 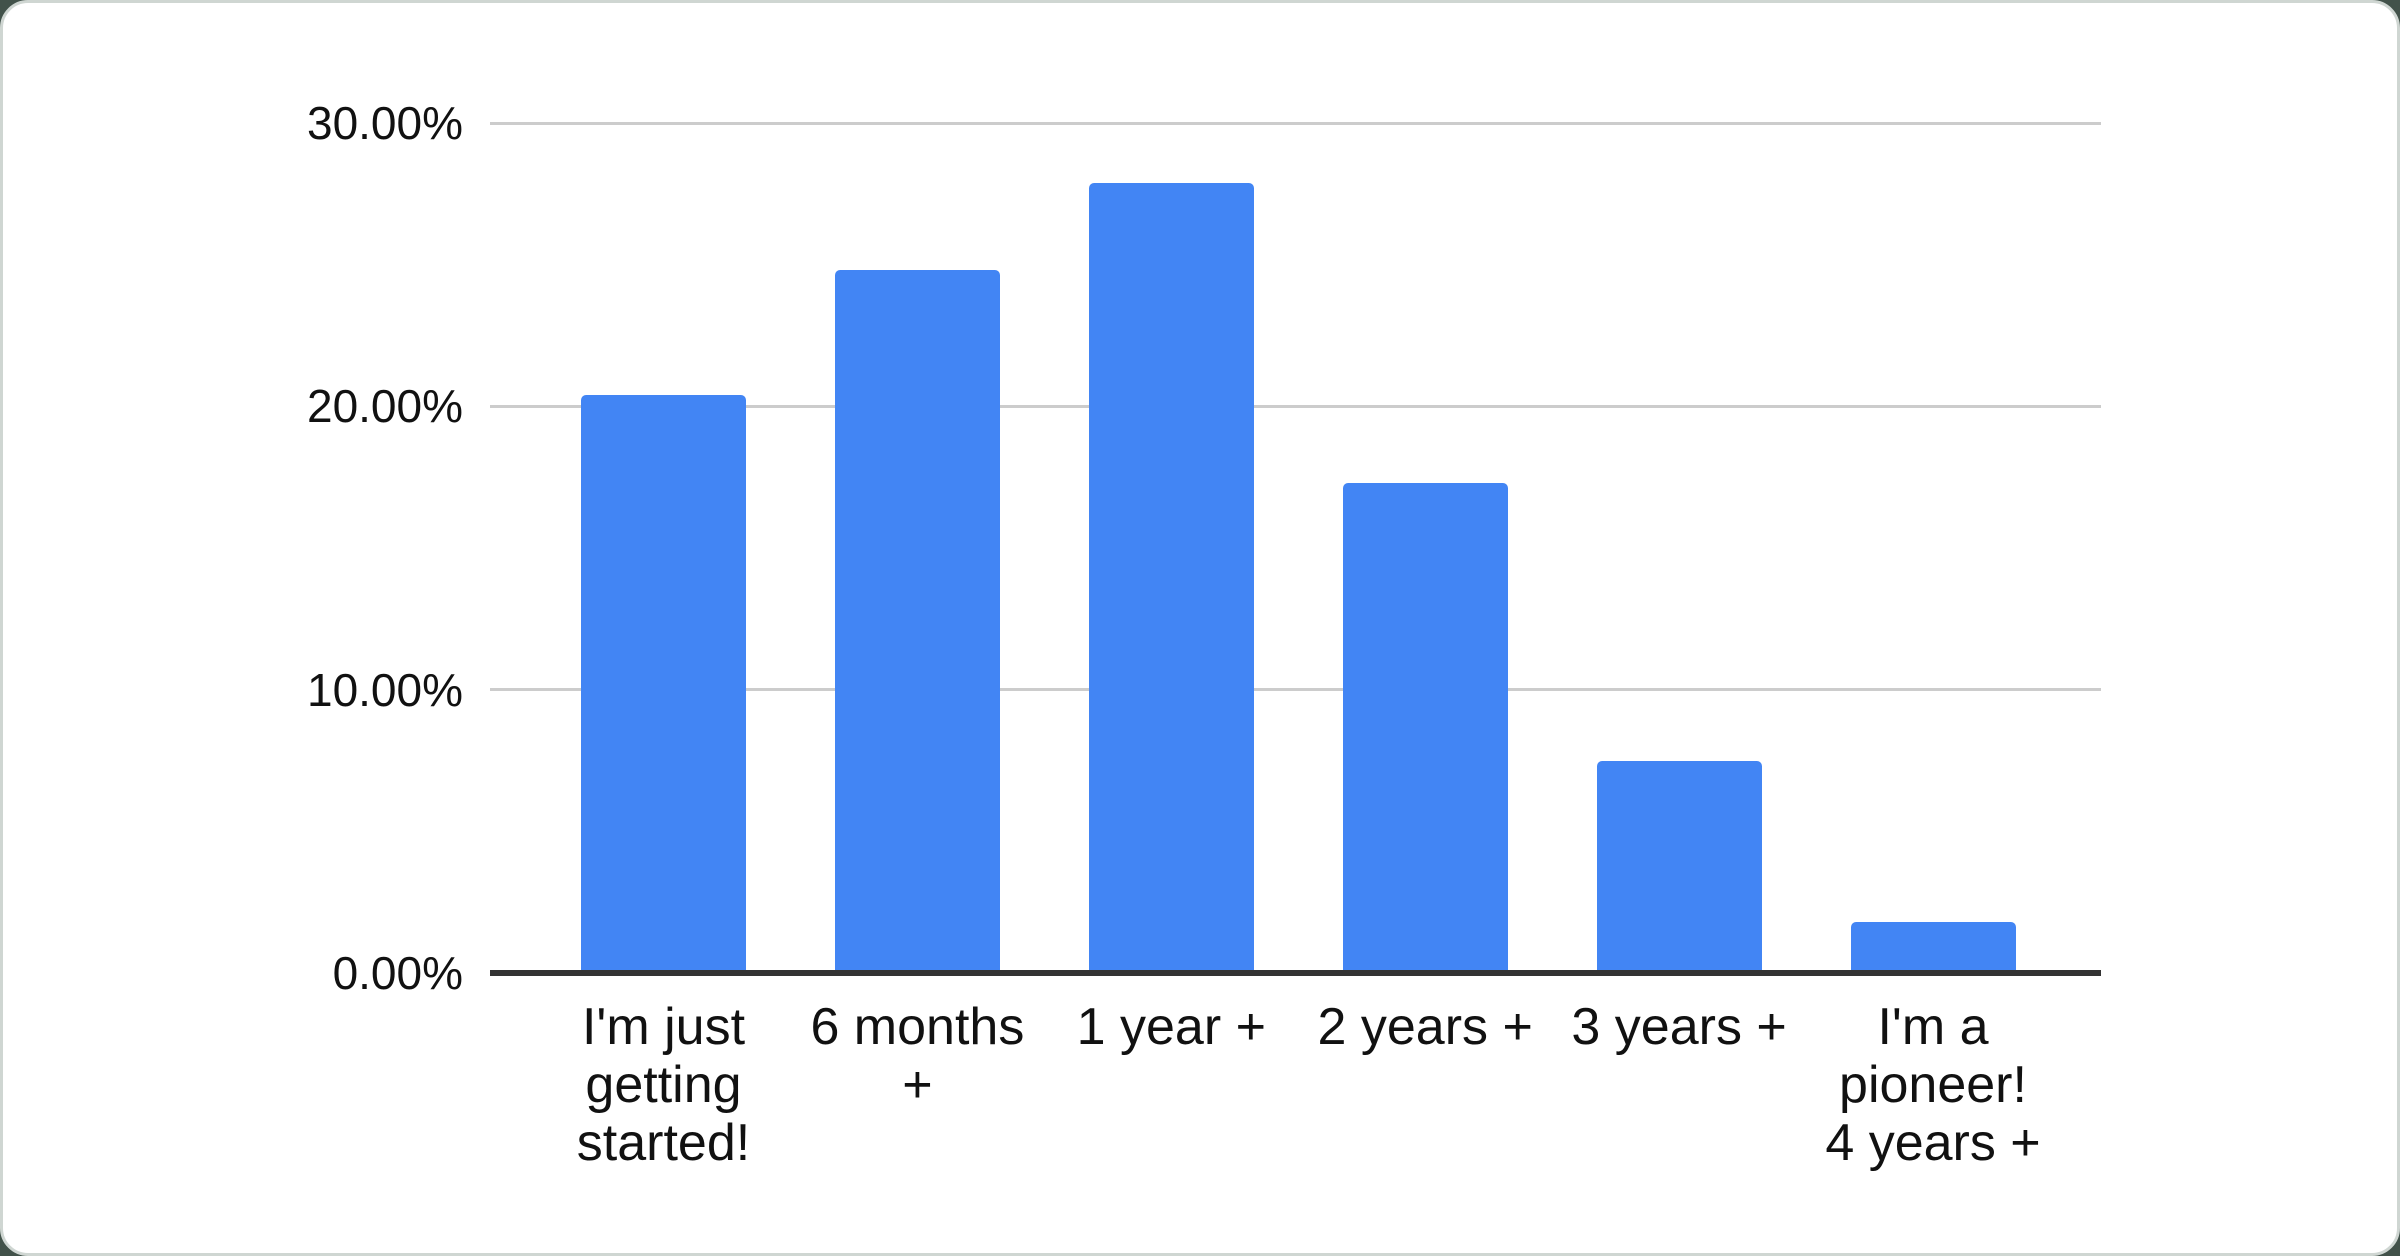 What do you see at coordinates (1933, 1085) in the screenshot?
I see `x-axis-category-label: I'm a pioneer! 4 years +` at bounding box center [1933, 1085].